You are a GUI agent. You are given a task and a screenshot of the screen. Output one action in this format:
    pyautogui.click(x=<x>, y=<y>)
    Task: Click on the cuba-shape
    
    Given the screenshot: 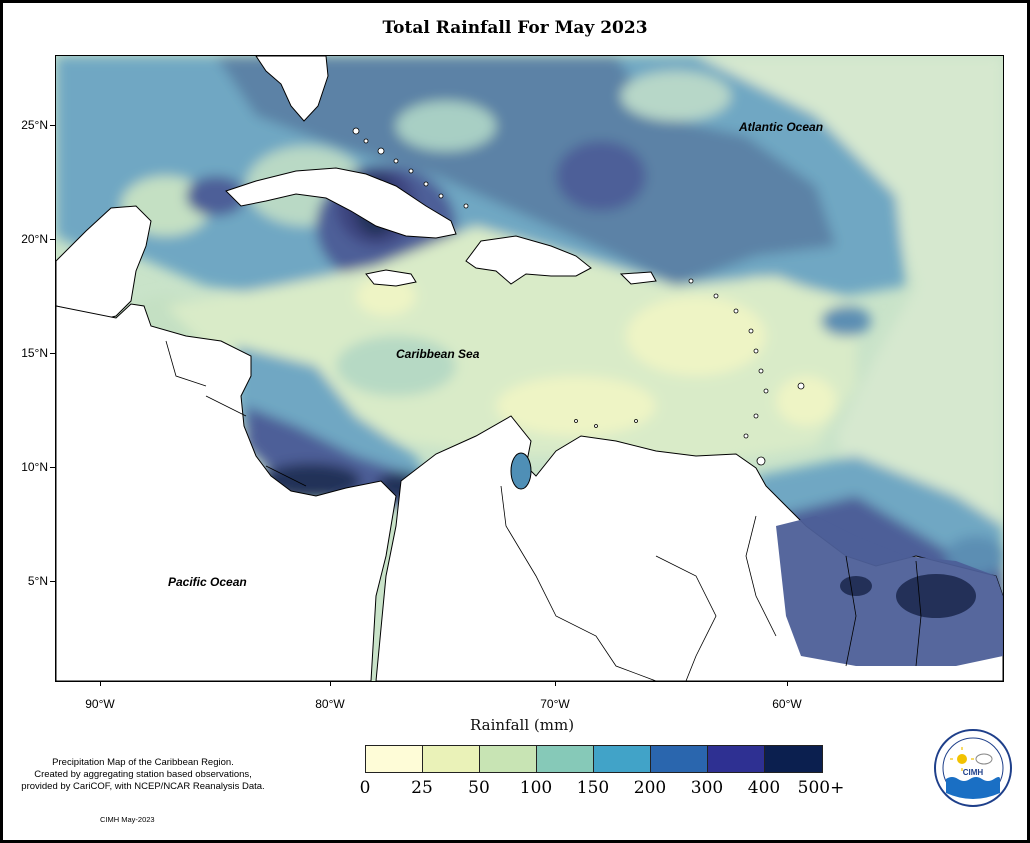 What is the action you would take?
    pyautogui.click(x=341, y=203)
    